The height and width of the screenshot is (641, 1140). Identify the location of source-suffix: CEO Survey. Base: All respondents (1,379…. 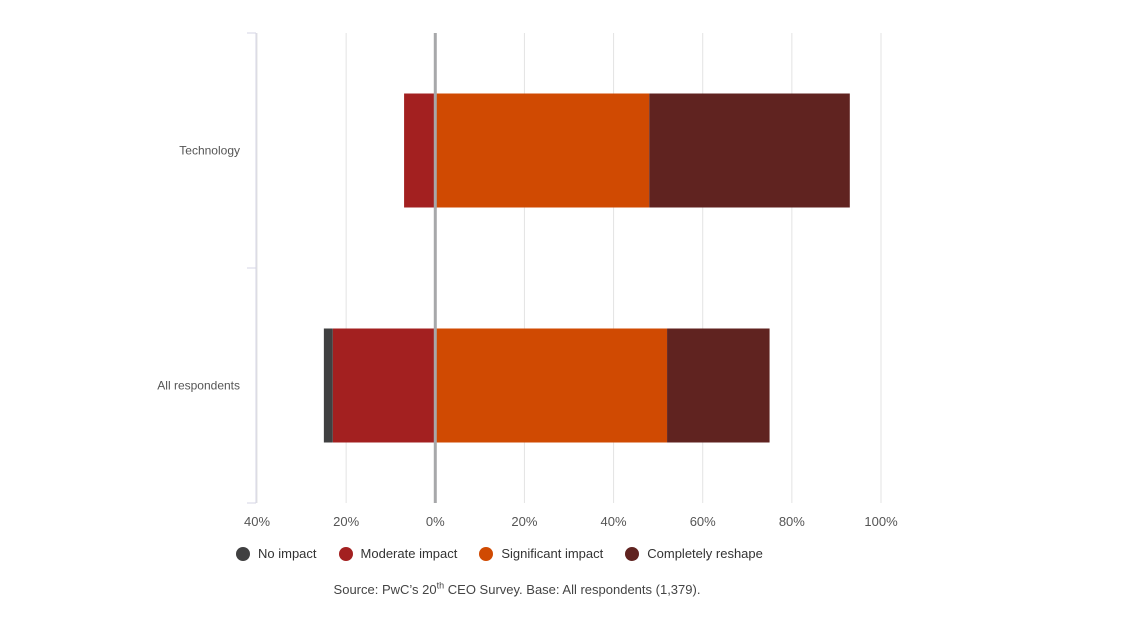
(572, 589).